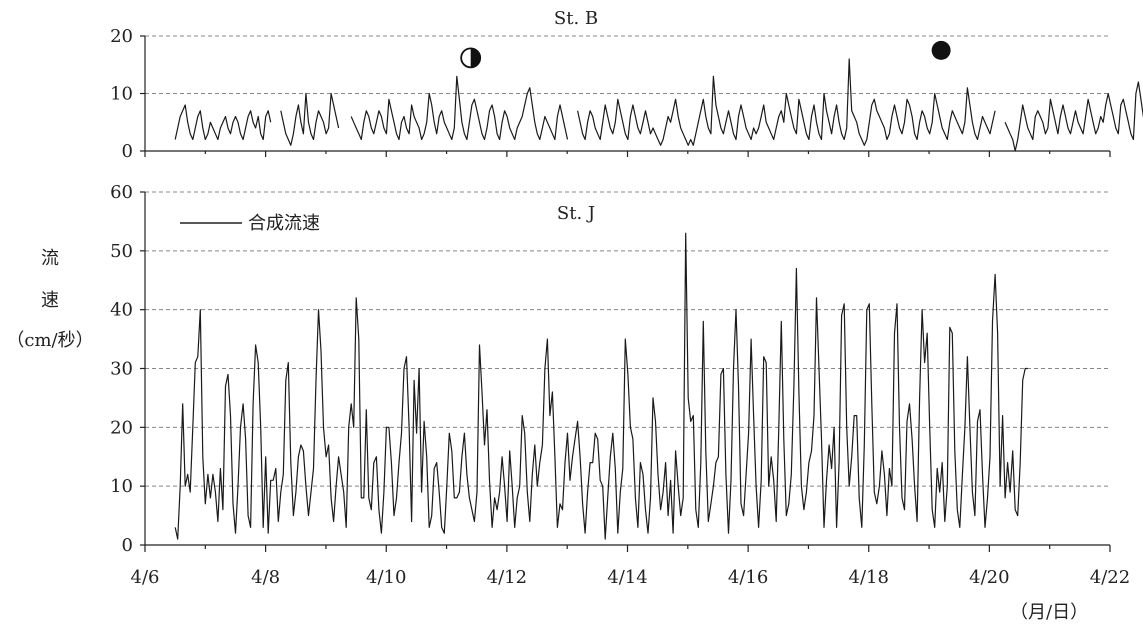 The width and height of the screenshot is (1143, 625). Describe the element at coordinates (127, 151) in the screenshot. I see `st-b-ytick-label: 0` at that location.